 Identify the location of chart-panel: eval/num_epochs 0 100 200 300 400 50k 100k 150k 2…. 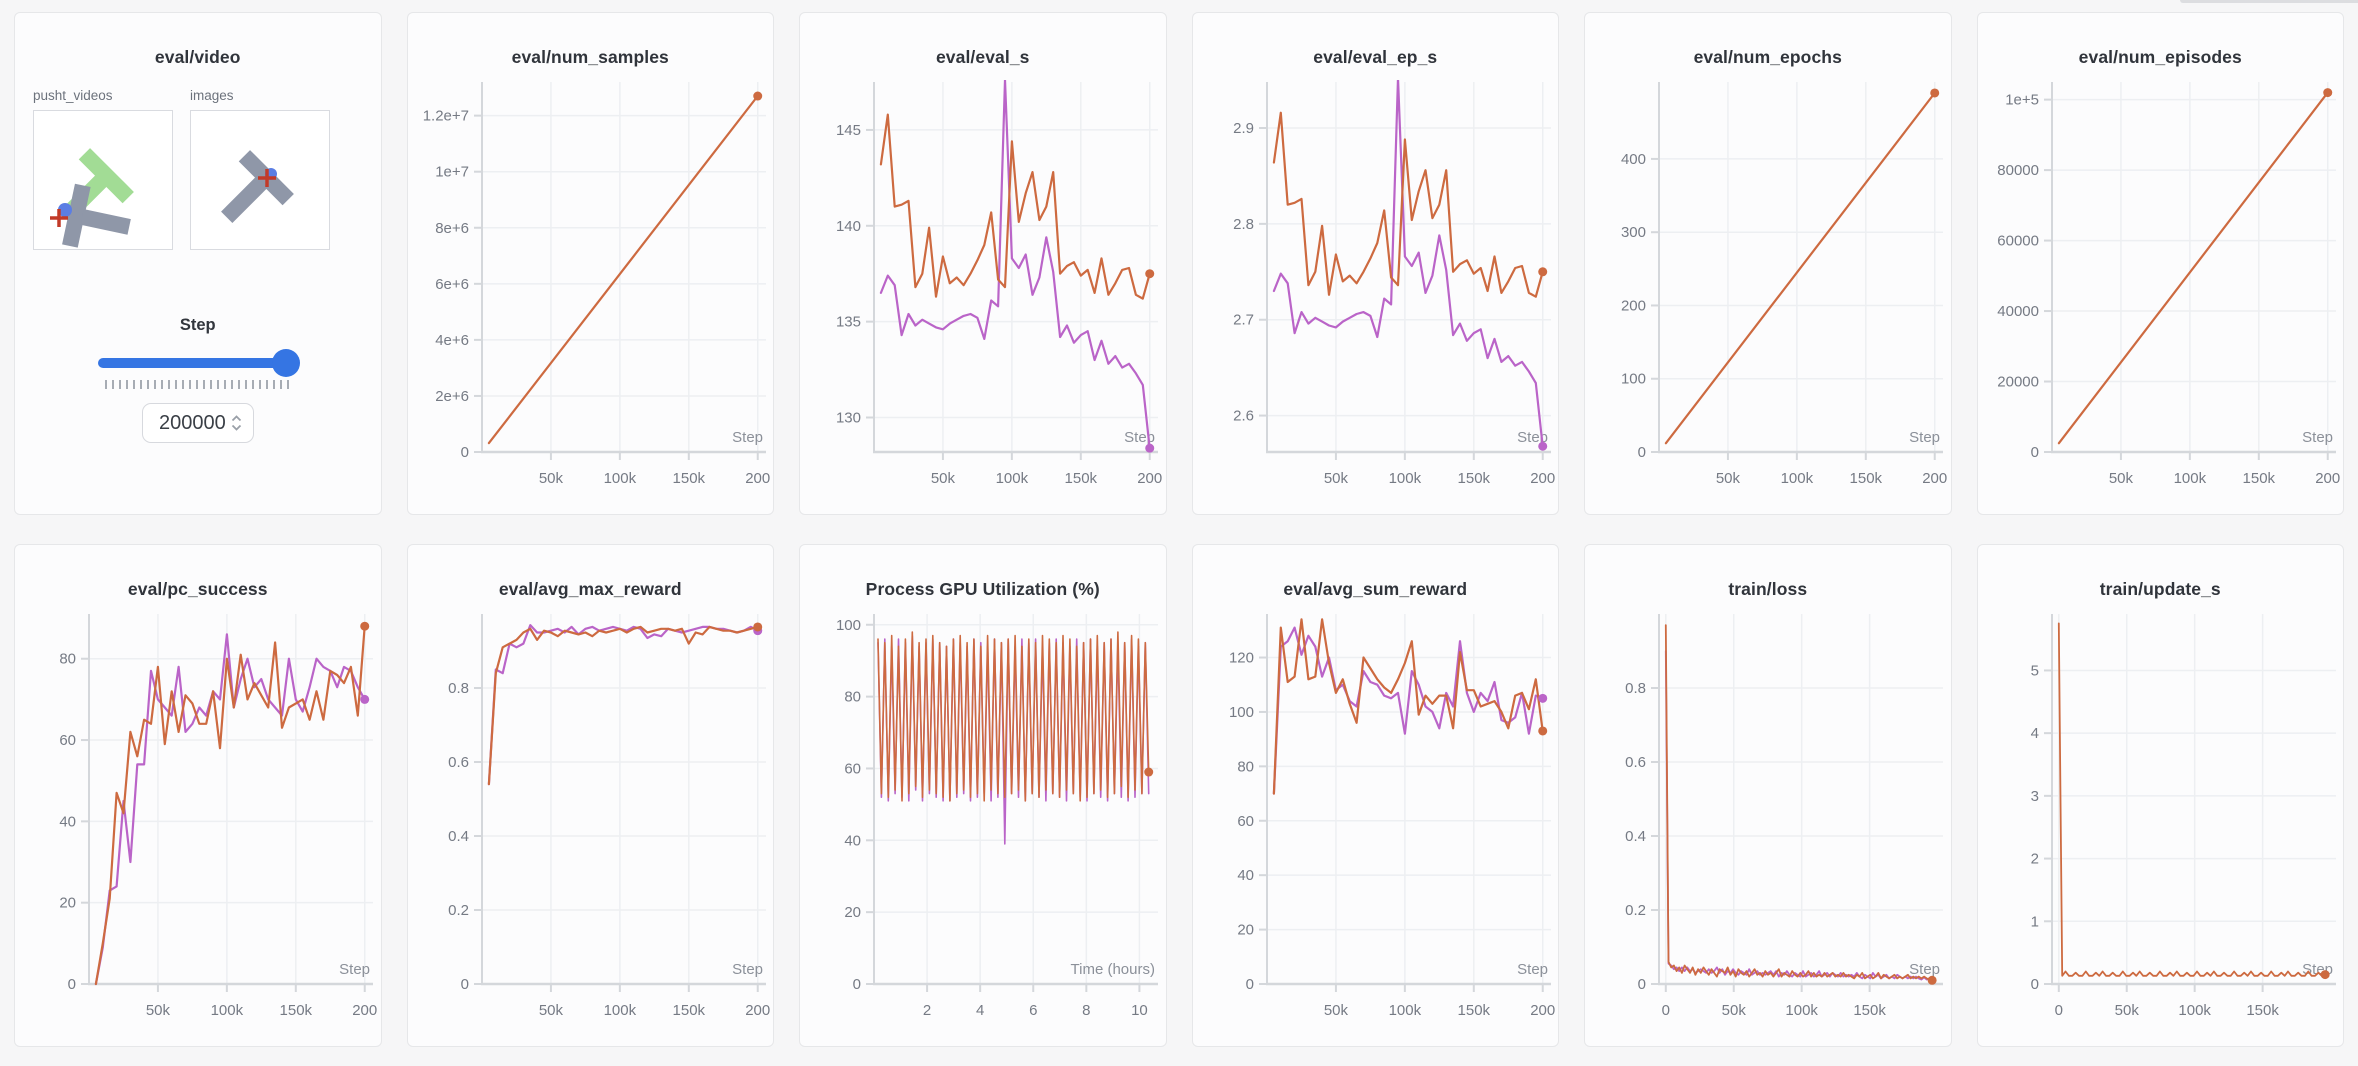
(1768, 263).